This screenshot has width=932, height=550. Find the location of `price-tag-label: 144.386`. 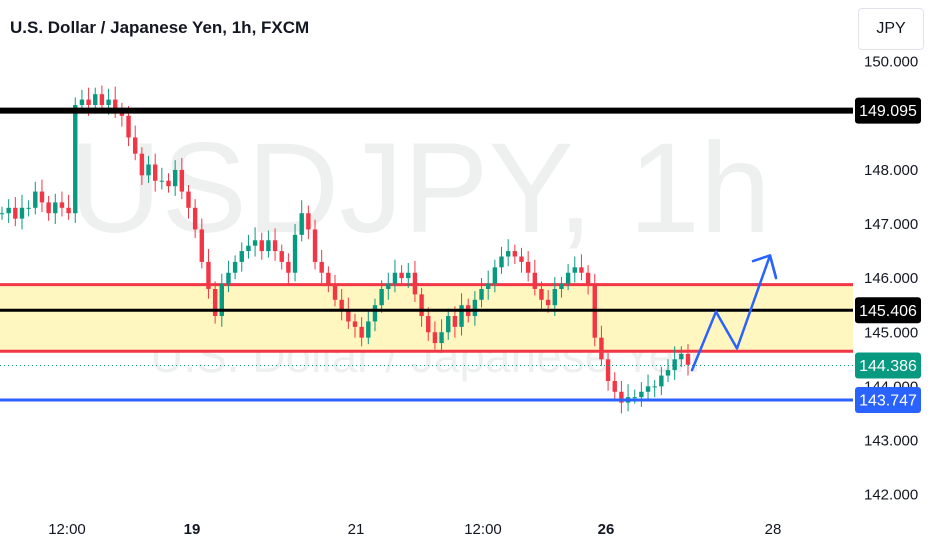

price-tag-label: 144.386 is located at coordinates (888, 366).